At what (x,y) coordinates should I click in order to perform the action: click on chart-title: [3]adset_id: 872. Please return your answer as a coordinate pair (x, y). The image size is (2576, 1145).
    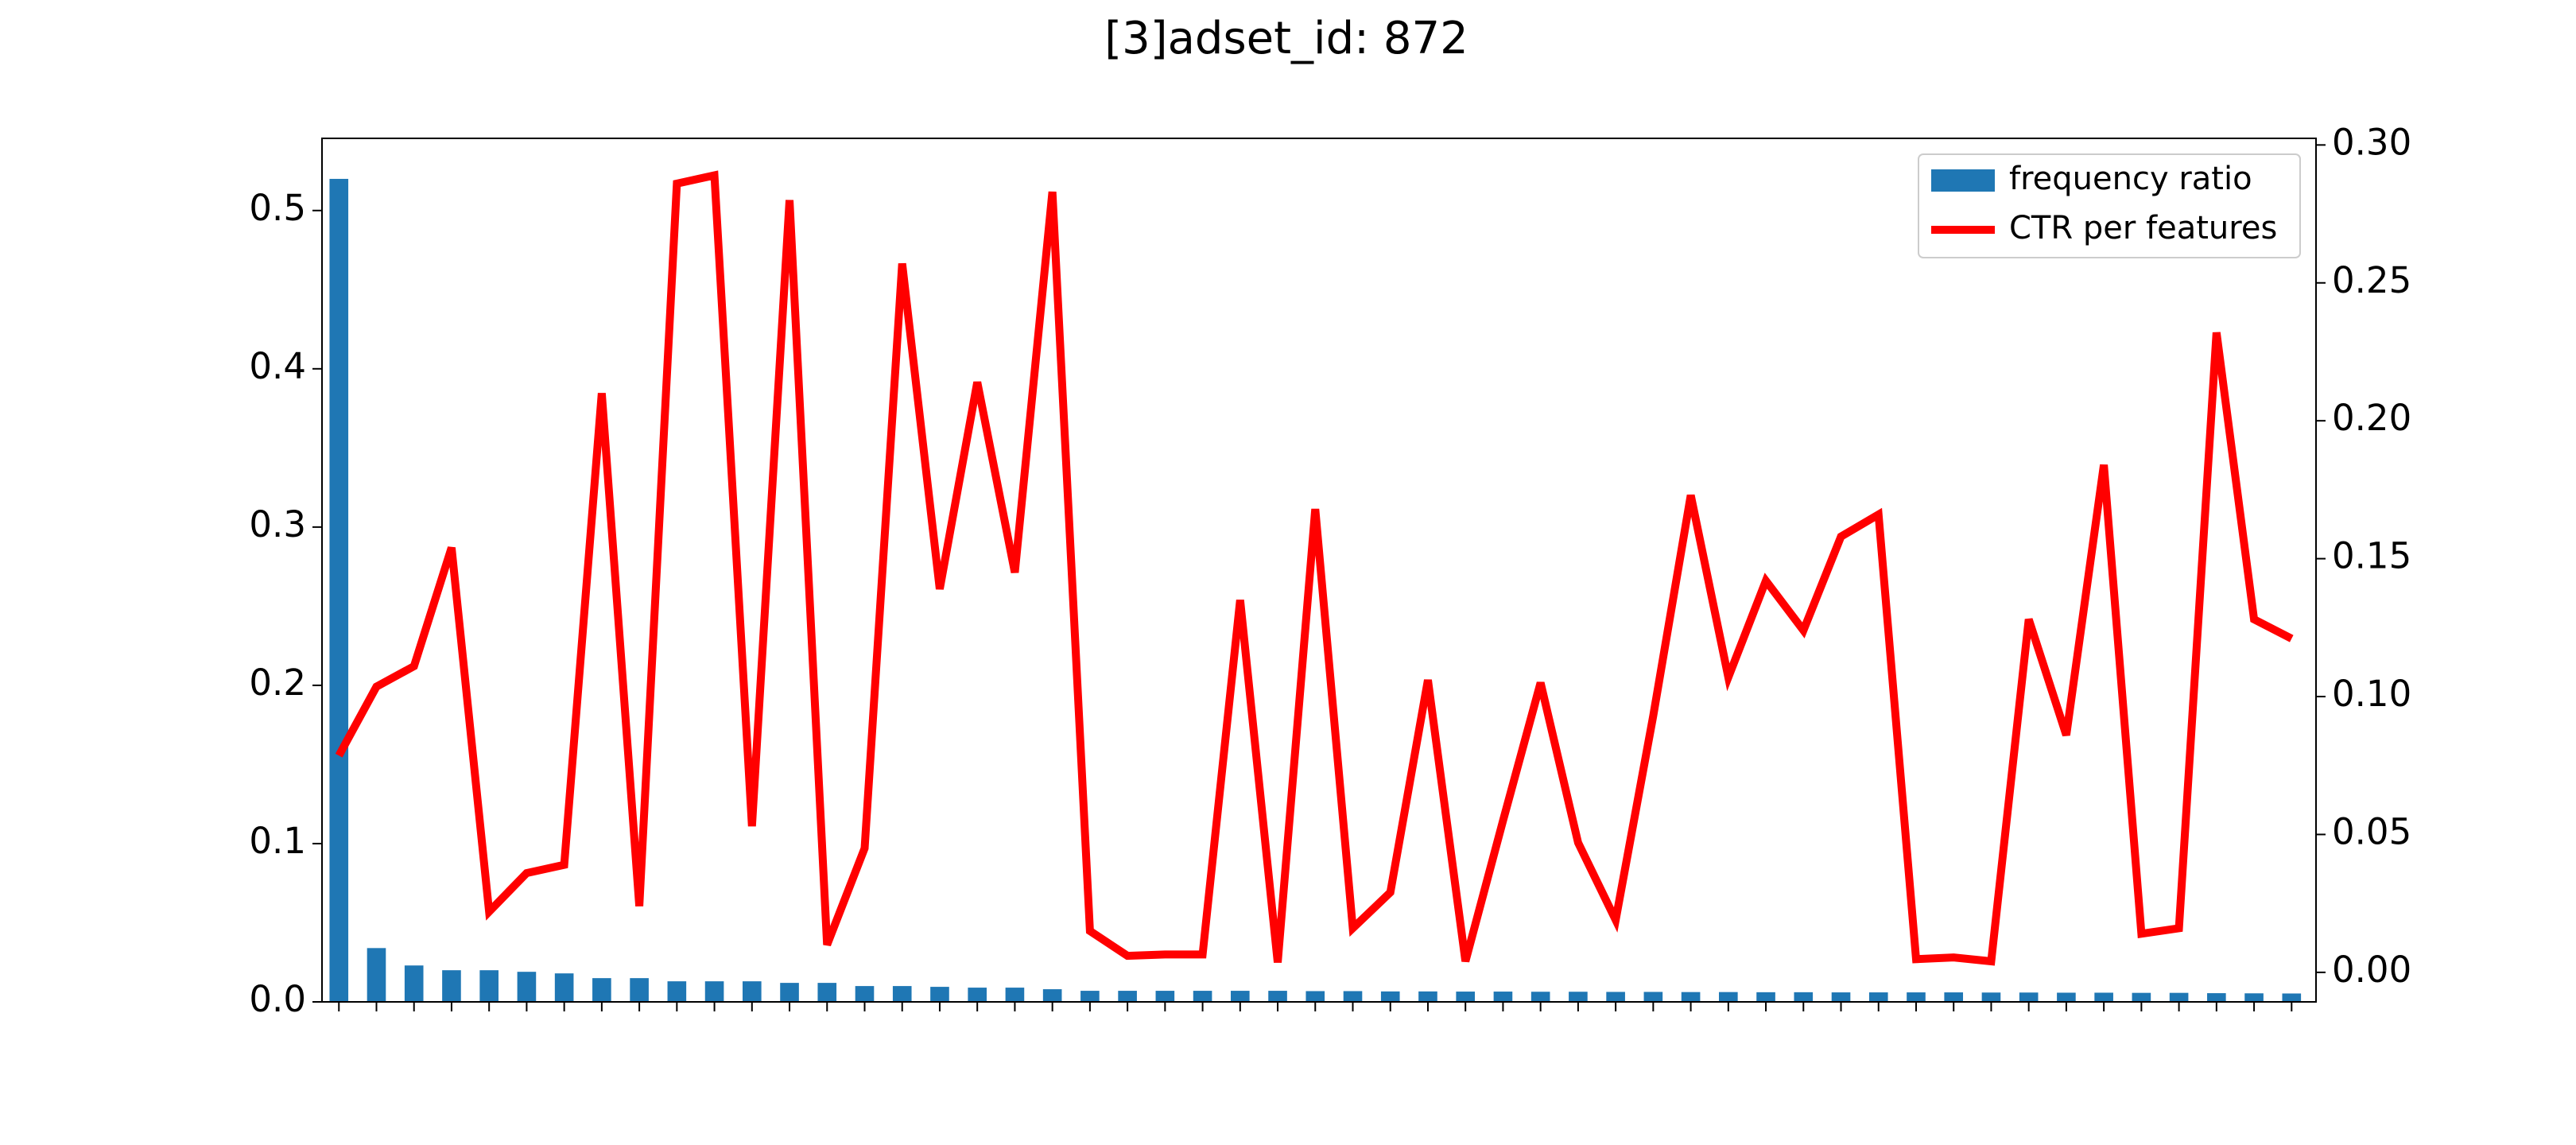
    Looking at the image, I should click on (1286, 38).